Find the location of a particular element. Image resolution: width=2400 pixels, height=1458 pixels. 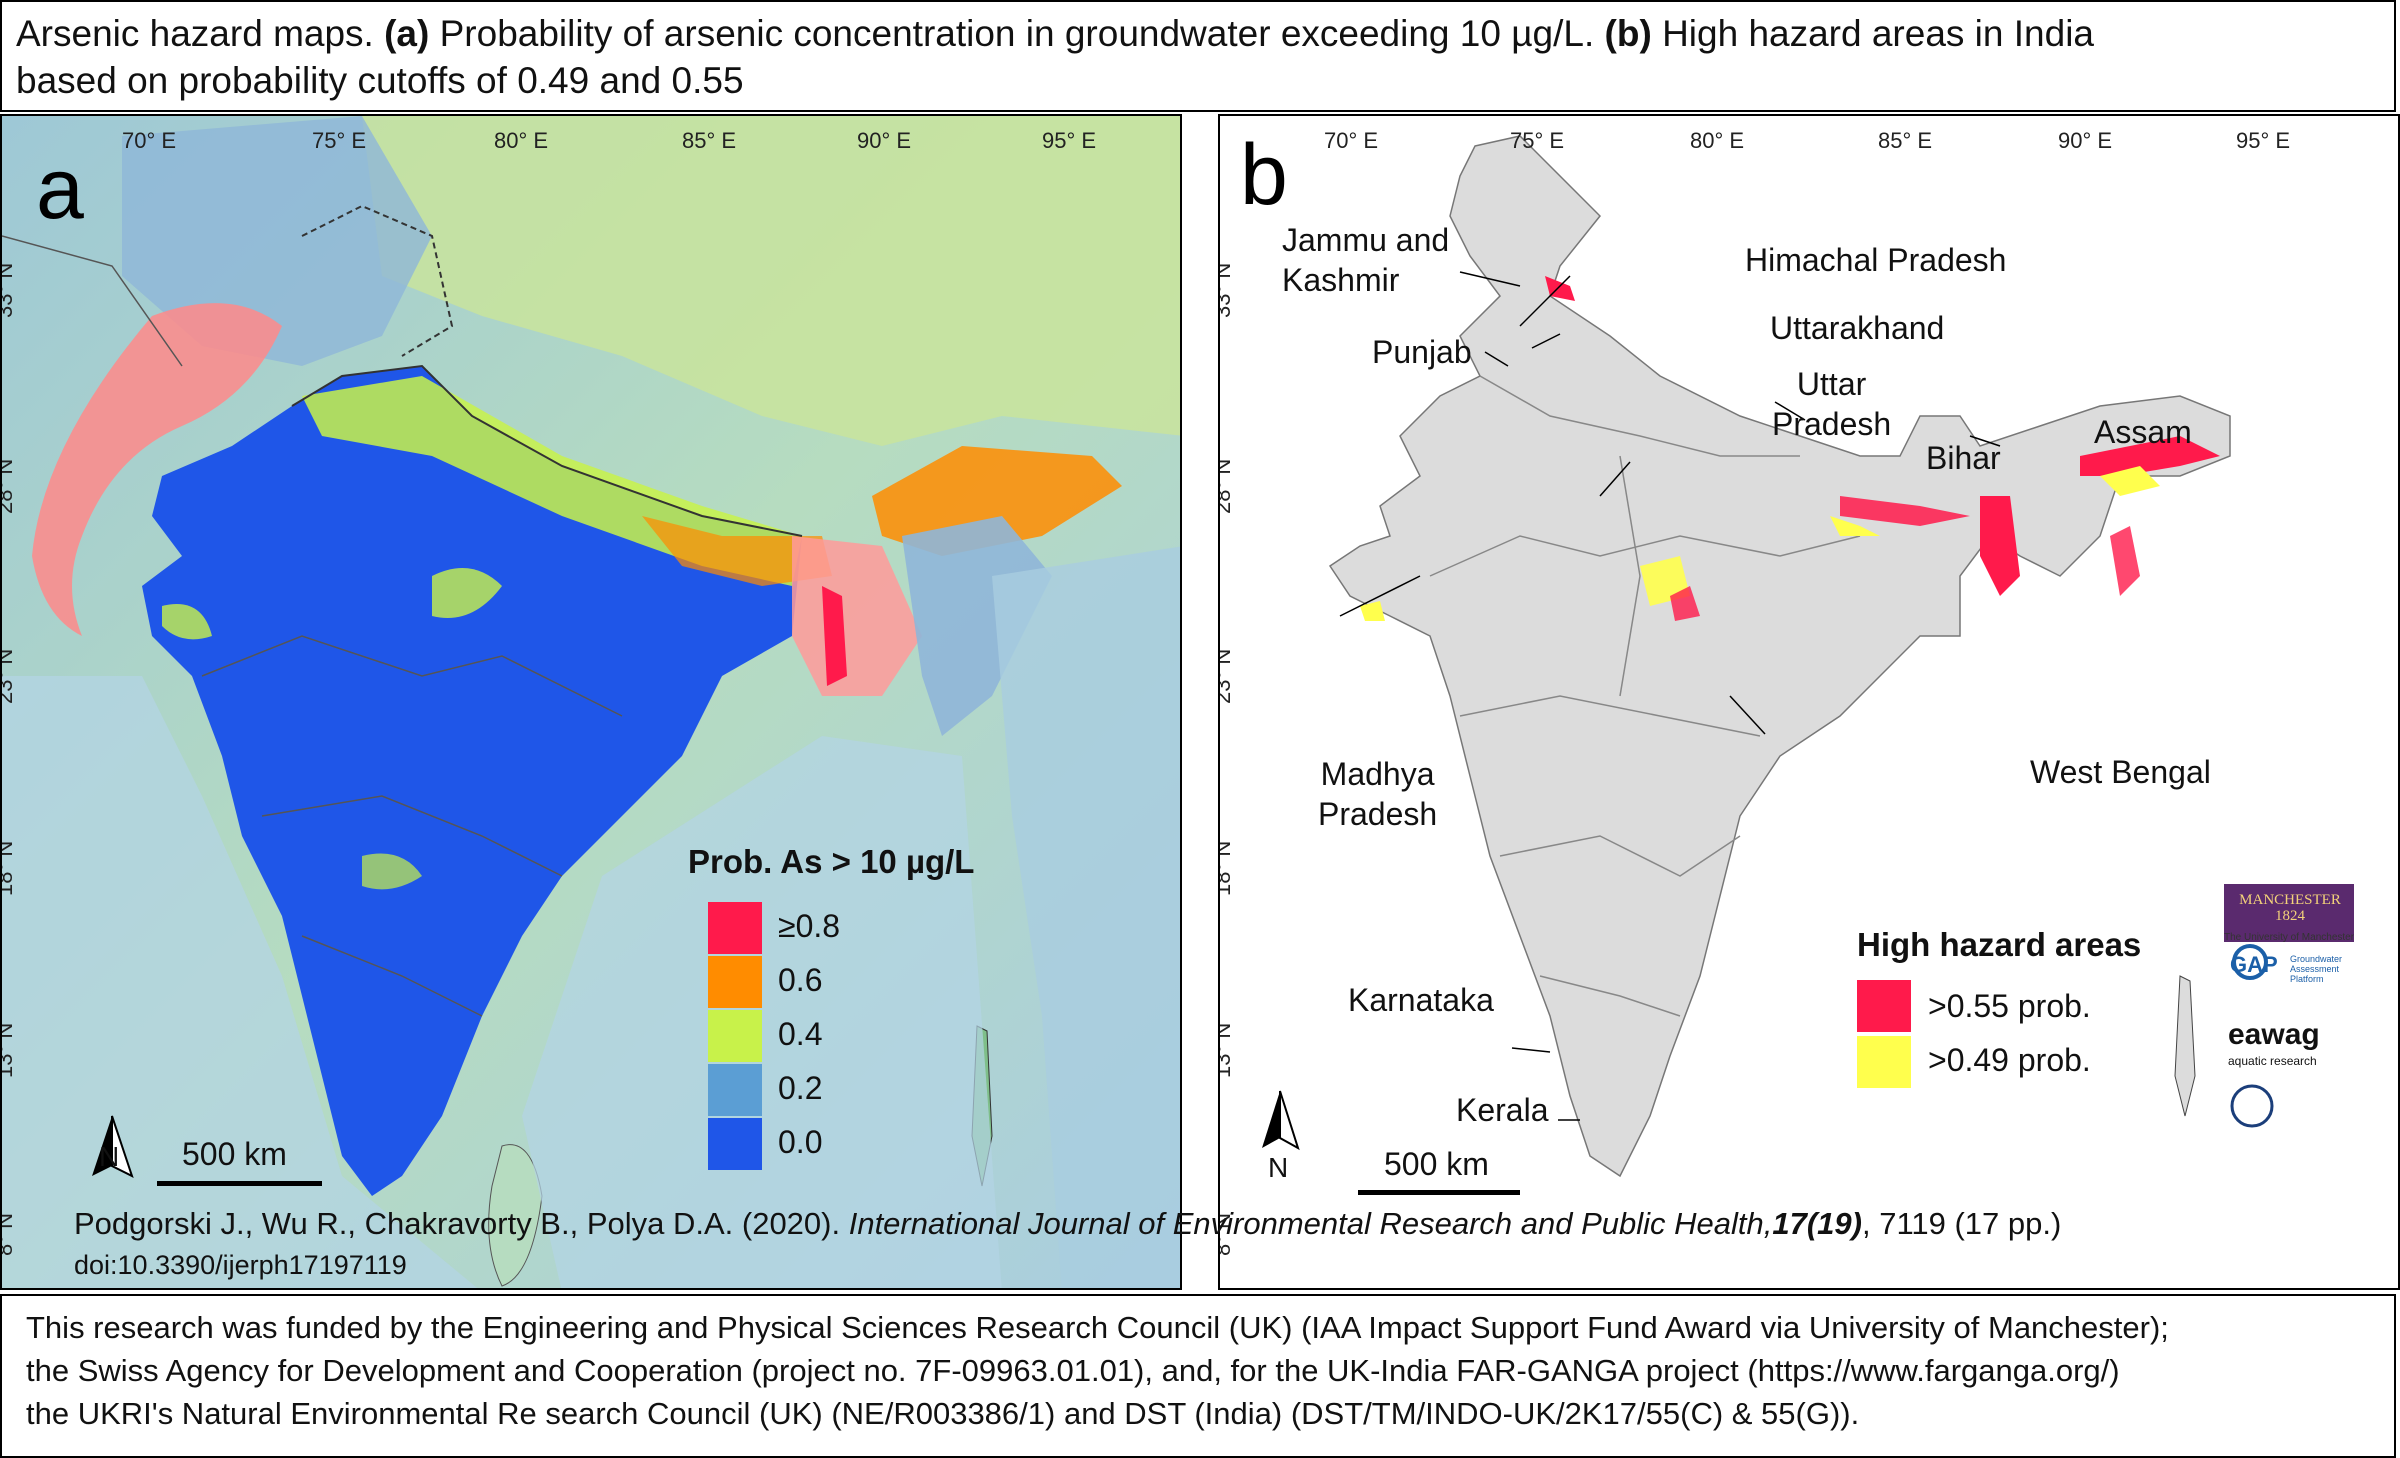

hazard-bihar is located at coordinates (1905, 511).